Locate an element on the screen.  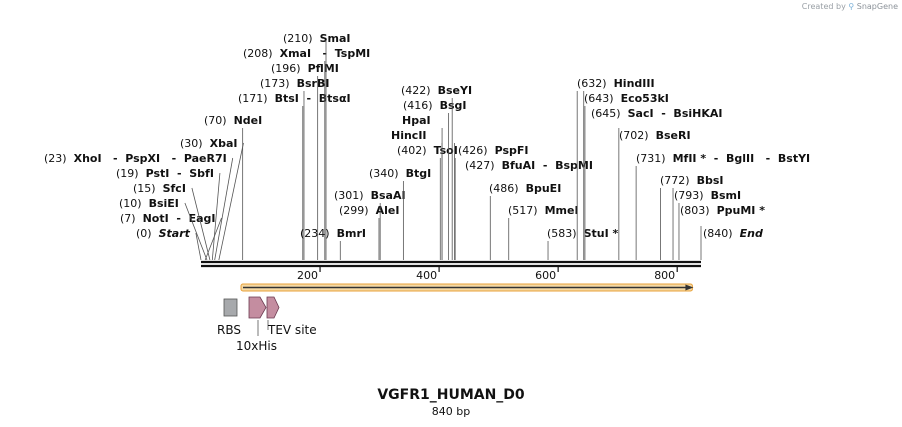
snapgene-logo-icon: ⚲ is located at coordinates (851, 6).